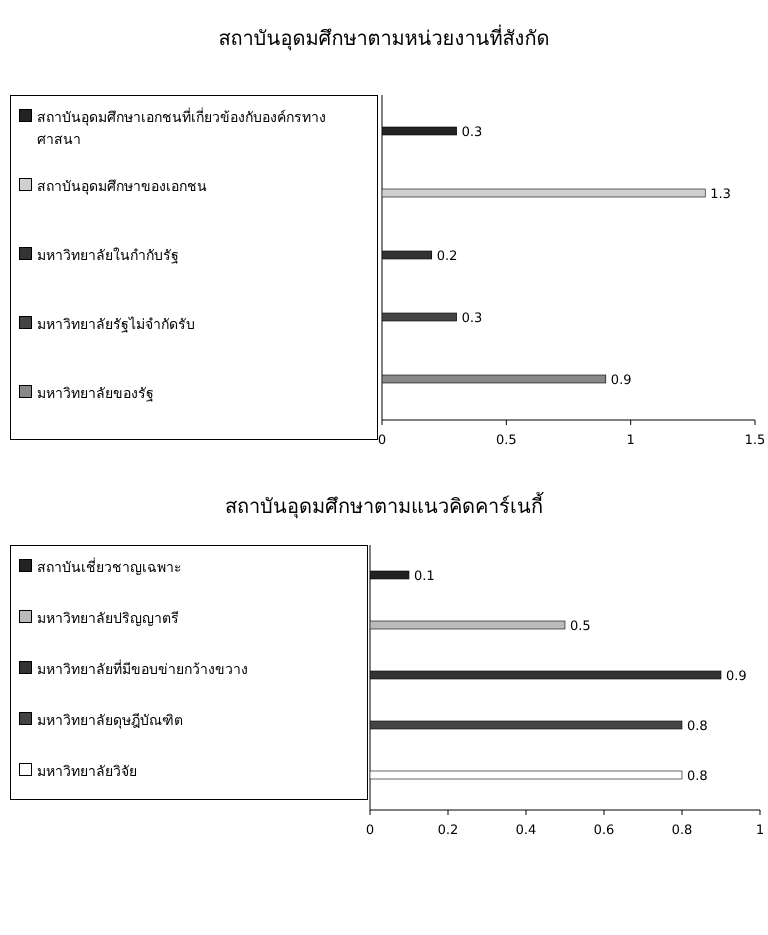 The width and height of the screenshot is (768, 935). Describe the element at coordinates (755, 440) in the screenshot. I see `x-tick-label: 1.5` at that location.